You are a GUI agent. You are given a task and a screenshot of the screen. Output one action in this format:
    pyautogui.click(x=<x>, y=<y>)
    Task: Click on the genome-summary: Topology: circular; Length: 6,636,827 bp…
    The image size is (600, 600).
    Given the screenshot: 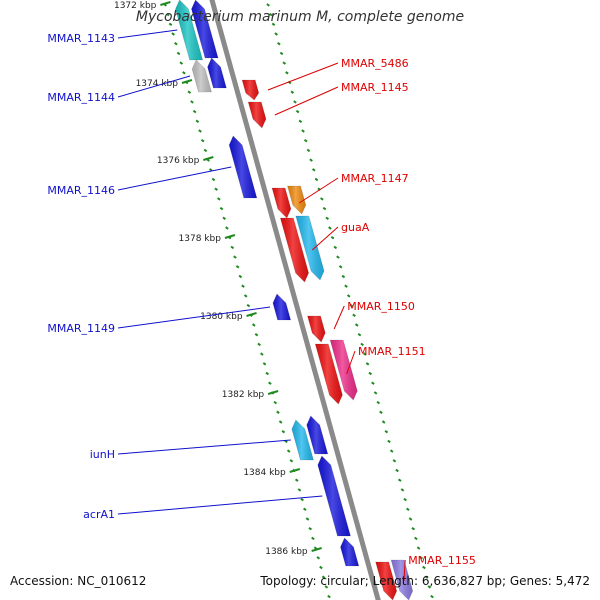 What is the action you would take?
    pyautogui.click(x=425, y=581)
    